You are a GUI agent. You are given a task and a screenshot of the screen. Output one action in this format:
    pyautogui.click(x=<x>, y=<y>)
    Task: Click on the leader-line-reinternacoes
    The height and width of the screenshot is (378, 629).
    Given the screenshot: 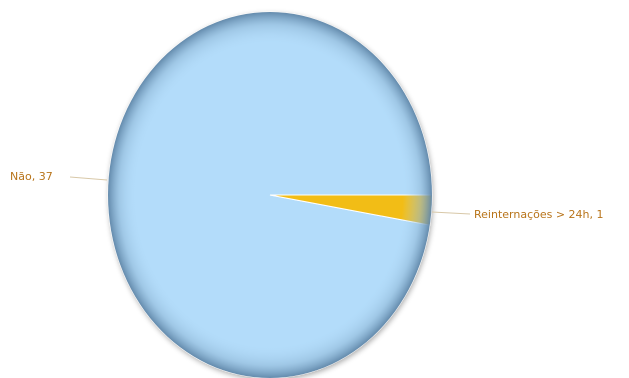 What is the action you would take?
    pyautogui.click(x=451, y=213)
    